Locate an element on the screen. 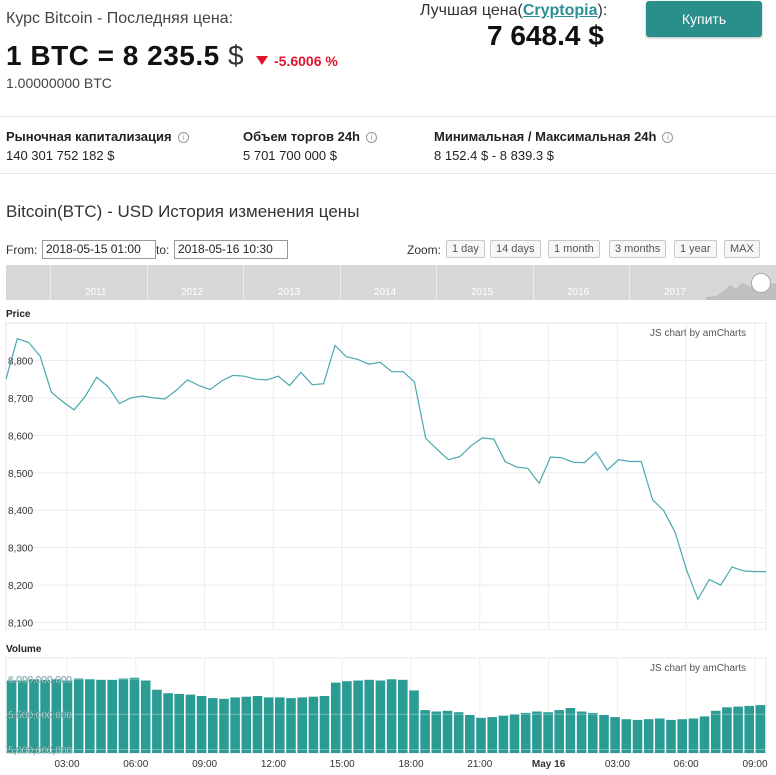 The image size is (776, 775). navigator-handle is located at coordinates (761, 283).